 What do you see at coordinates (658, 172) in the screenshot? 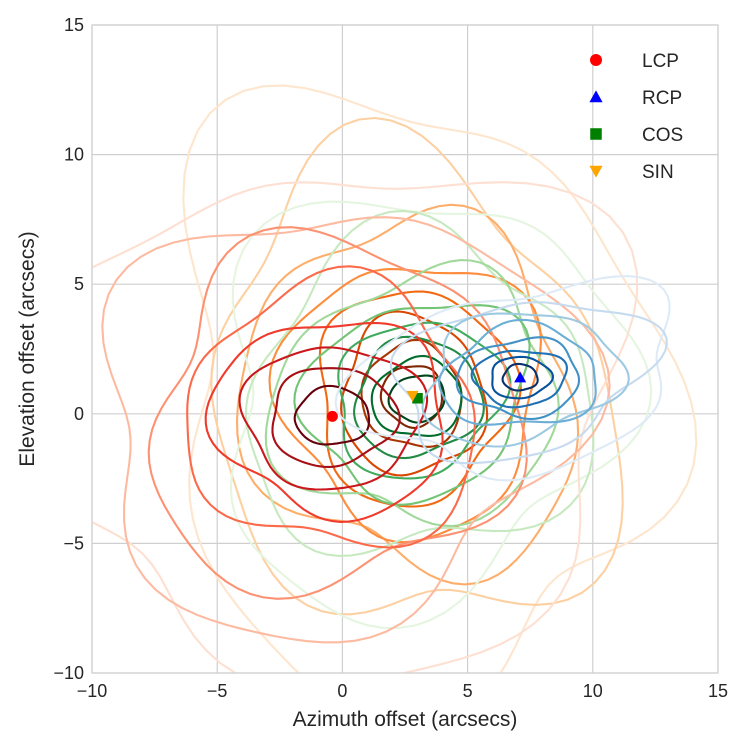
I see `legend-label-sin: SIN` at bounding box center [658, 172].